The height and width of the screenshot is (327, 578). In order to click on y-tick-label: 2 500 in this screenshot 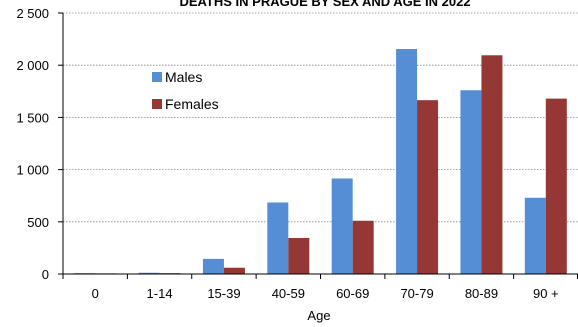, I will do `click(32, 13)`.